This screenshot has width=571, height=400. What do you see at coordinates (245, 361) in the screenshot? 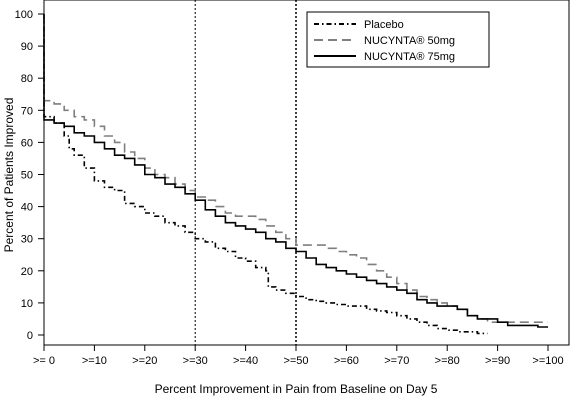
I see `x-tick-label: >=40` at bounding box center [245, 361].